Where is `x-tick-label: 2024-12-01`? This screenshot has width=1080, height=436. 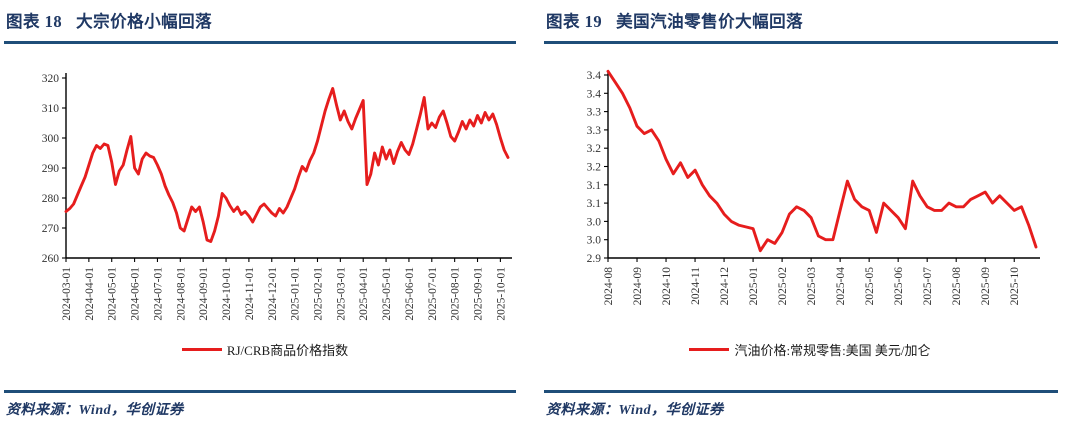 x-tick-label: 2024-12-01 is located at coordinates (273, 294).